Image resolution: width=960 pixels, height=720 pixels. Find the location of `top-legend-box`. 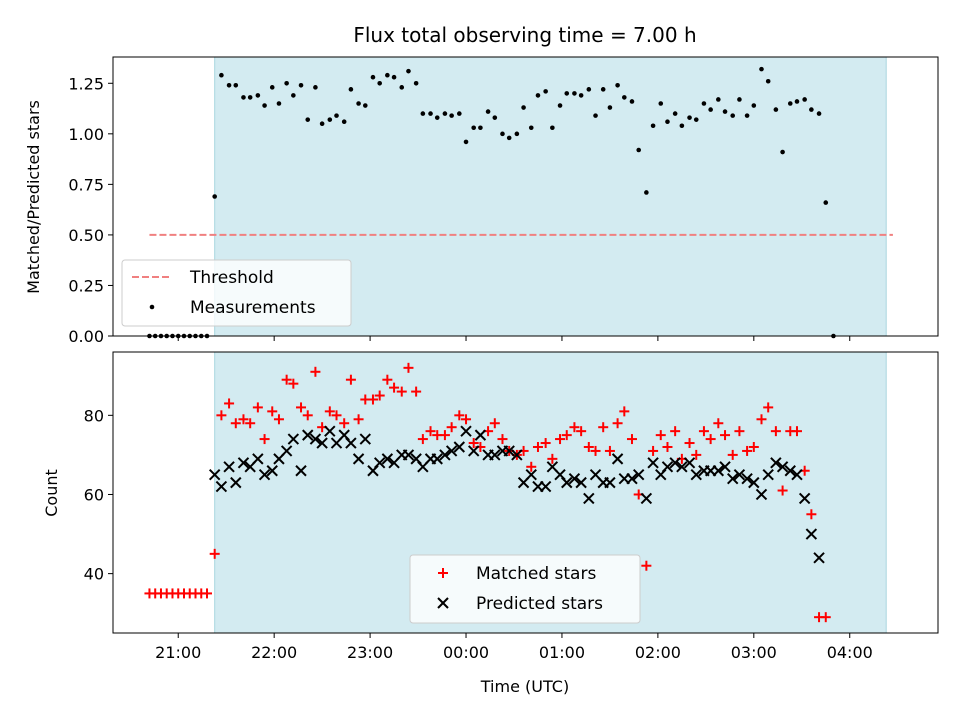

top-legend-box is located at coordinates (236, 293).